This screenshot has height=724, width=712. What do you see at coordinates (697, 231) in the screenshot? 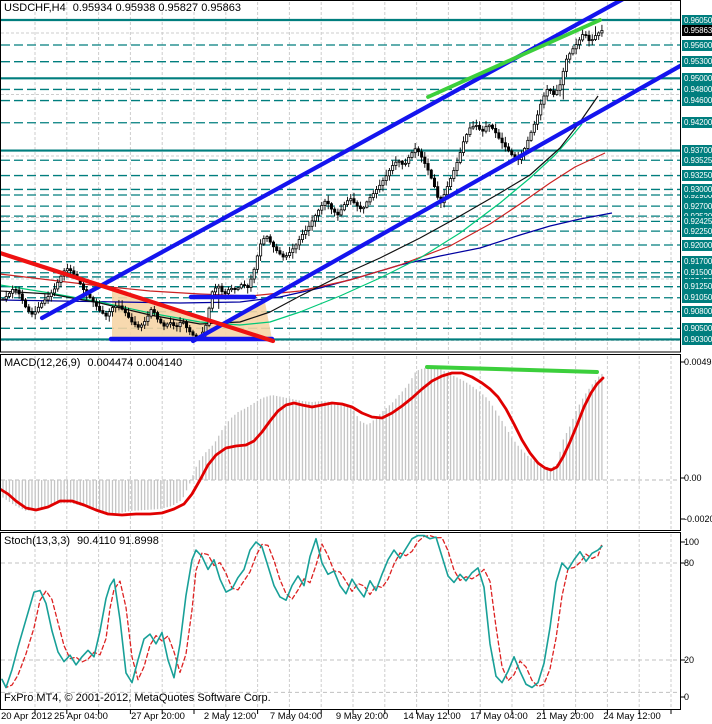
I see `price-level-label: 0.92250` at bounding box center [697, 231].